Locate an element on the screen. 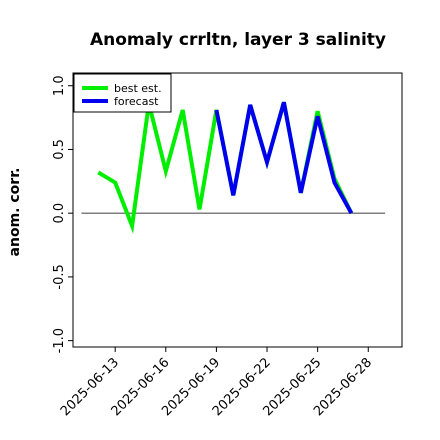  legend-box is located at coordinates (122, 93).